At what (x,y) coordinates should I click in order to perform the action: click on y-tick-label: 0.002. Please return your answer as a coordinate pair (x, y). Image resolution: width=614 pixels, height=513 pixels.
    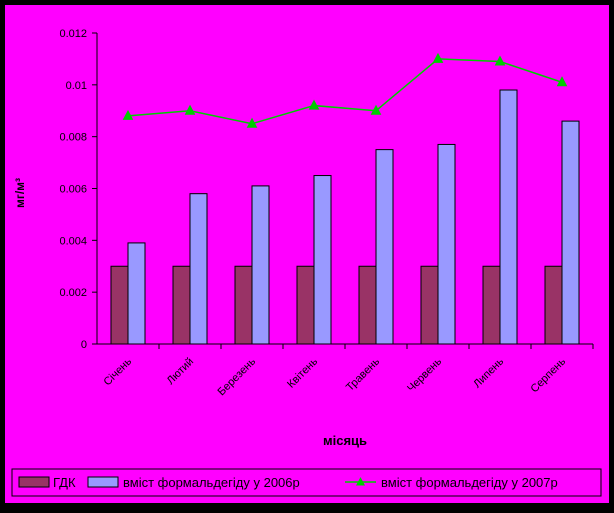
    Looking at the image, I should click on (73, 293).